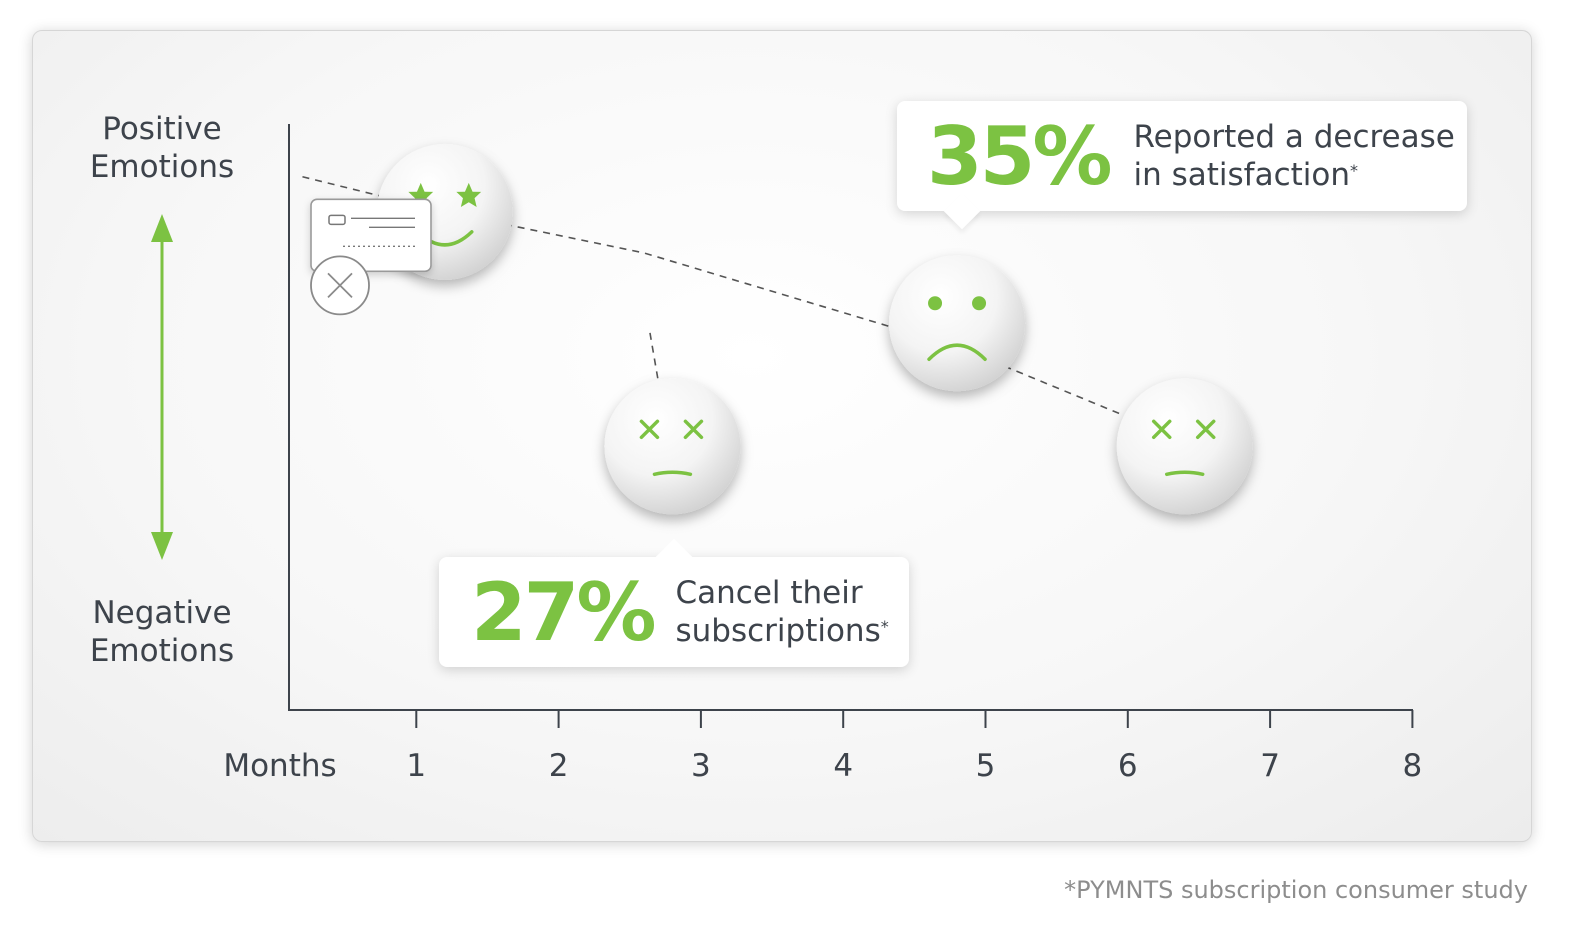 The width and height of the screenshot is (1590, 944). Describe the element at coordinates (957, 323) in the screenshot. I see `sad-face-icon` at that location.